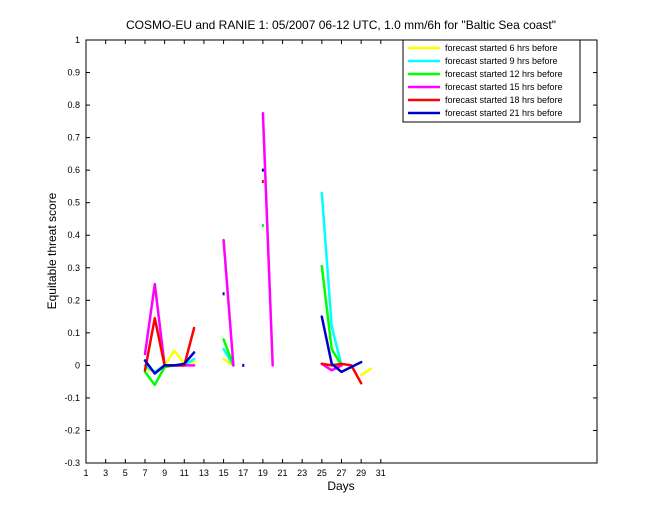 The height and width of the screenshot is (520, 660). What do you see at coordinates (204, 473) in the screenshot?
I see `x-tick-label: 13` at bounding box center [204, 473].